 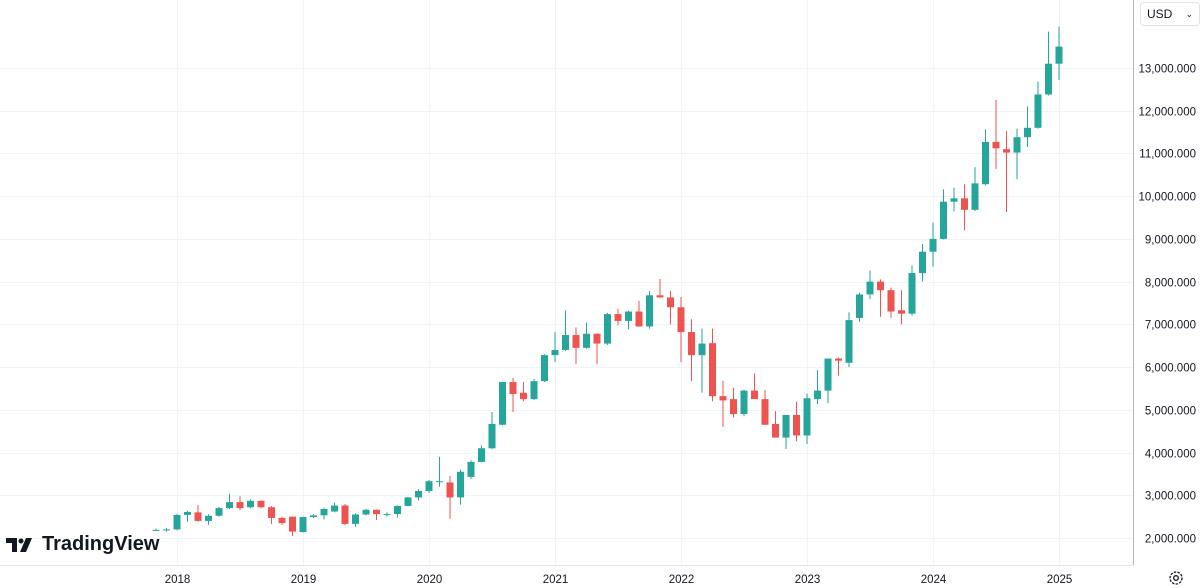 What do you see at coordinates (1170, 326) in the screenshot?
I see `y-tick-label: 7,000.000` at bounding box center [1170, 326].